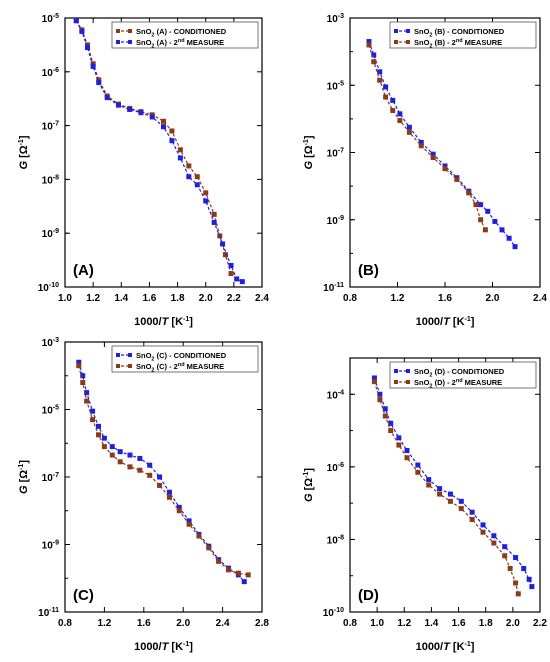 The width and height of the screenshot is (550, 662). What do you see at coordinates (377, 623) in the screenshot?
I see `x-tick-label: 1.0` at bounding box center [377, 623].